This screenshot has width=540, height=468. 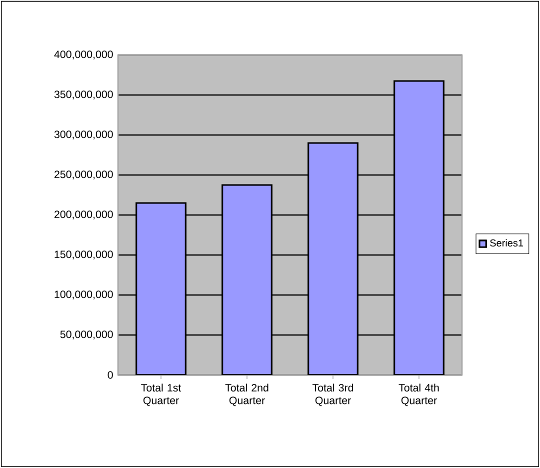 I want to click on y-tick-label: 250,000,000, so click(x=83, y=175).